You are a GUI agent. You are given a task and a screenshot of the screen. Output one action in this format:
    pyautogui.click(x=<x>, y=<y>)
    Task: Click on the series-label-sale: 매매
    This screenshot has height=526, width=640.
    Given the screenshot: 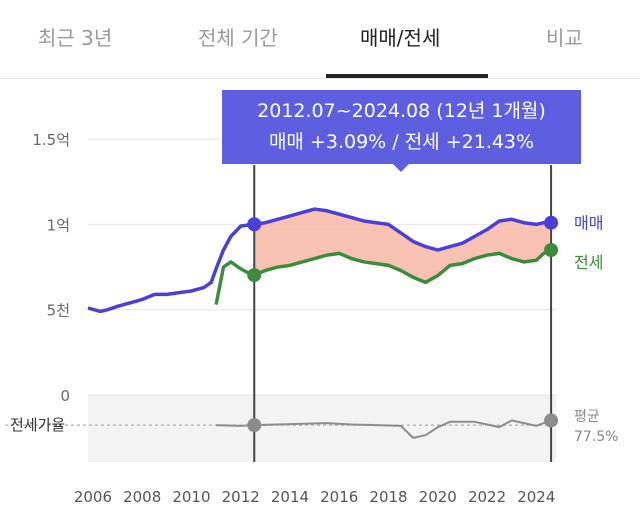 What is the action you would take?
    pyautogui.click(x=588, y=223)
    